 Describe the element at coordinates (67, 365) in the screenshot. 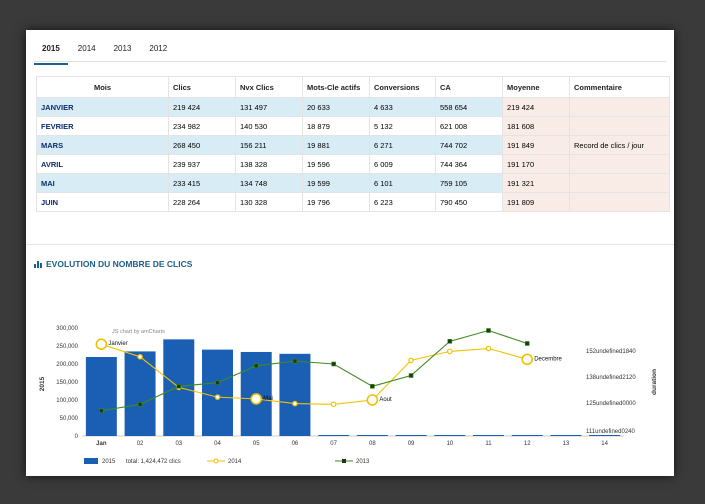

I see `y-tick-label: 200,000` at that location.